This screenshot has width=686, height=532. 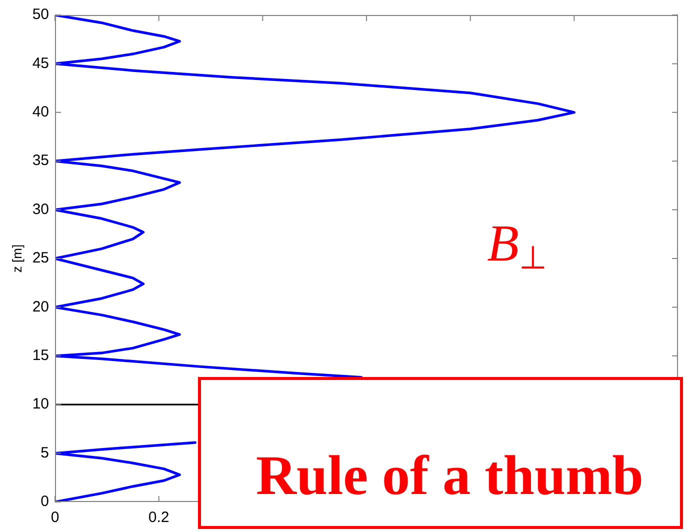 I want to click on y-tick-label: 25, so click(x=40, y=258).